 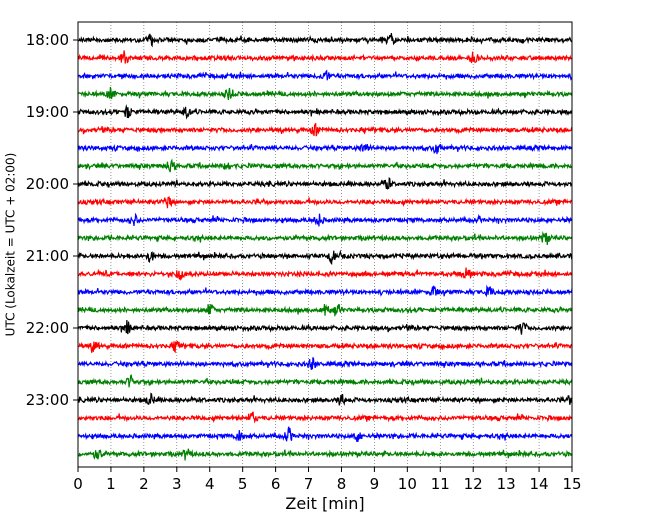 What do you see at coordinates (52, 220) in the screenshot?
I see `y-axis-ticks: 18:00 19:00 20:00 21:00 22:00 23:00` at bounding box center [52, 220].